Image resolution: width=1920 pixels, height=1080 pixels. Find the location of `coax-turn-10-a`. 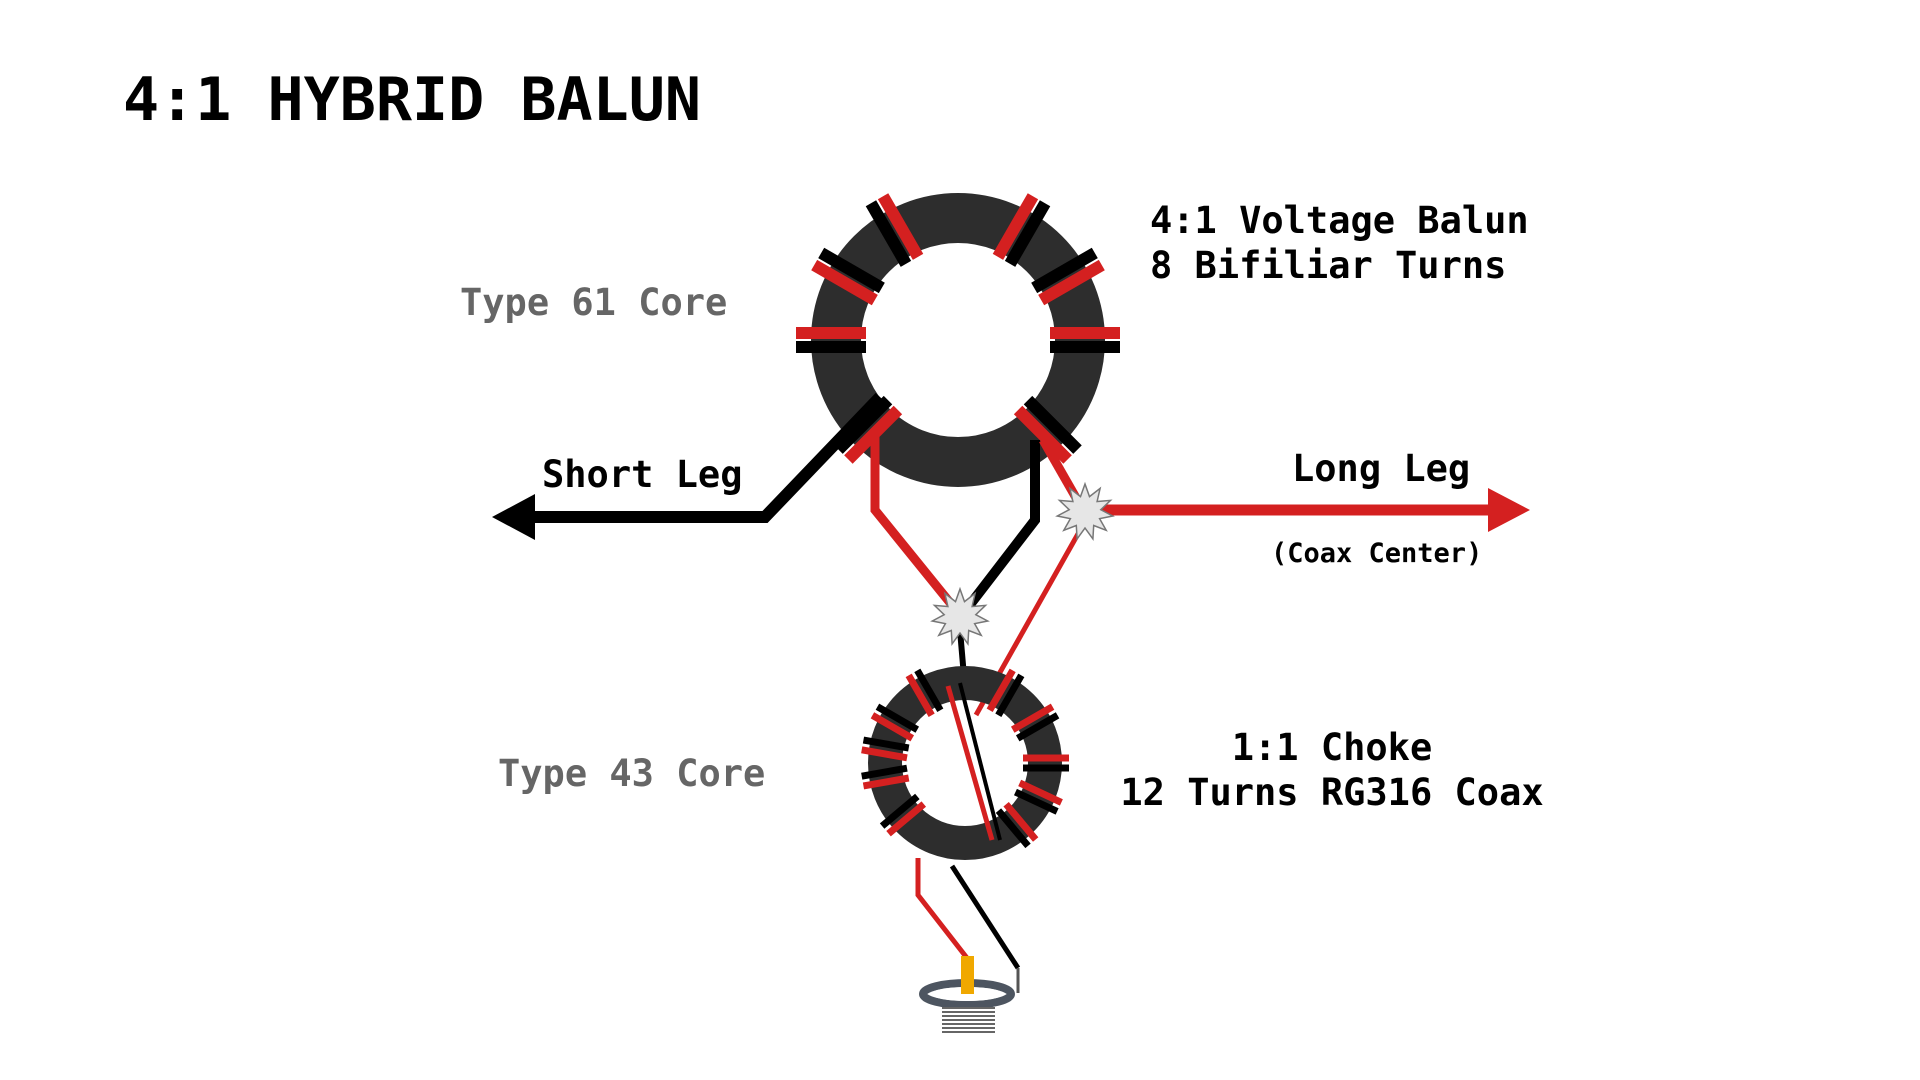

coax-turn-10-a is located at coordinates (884, 754).